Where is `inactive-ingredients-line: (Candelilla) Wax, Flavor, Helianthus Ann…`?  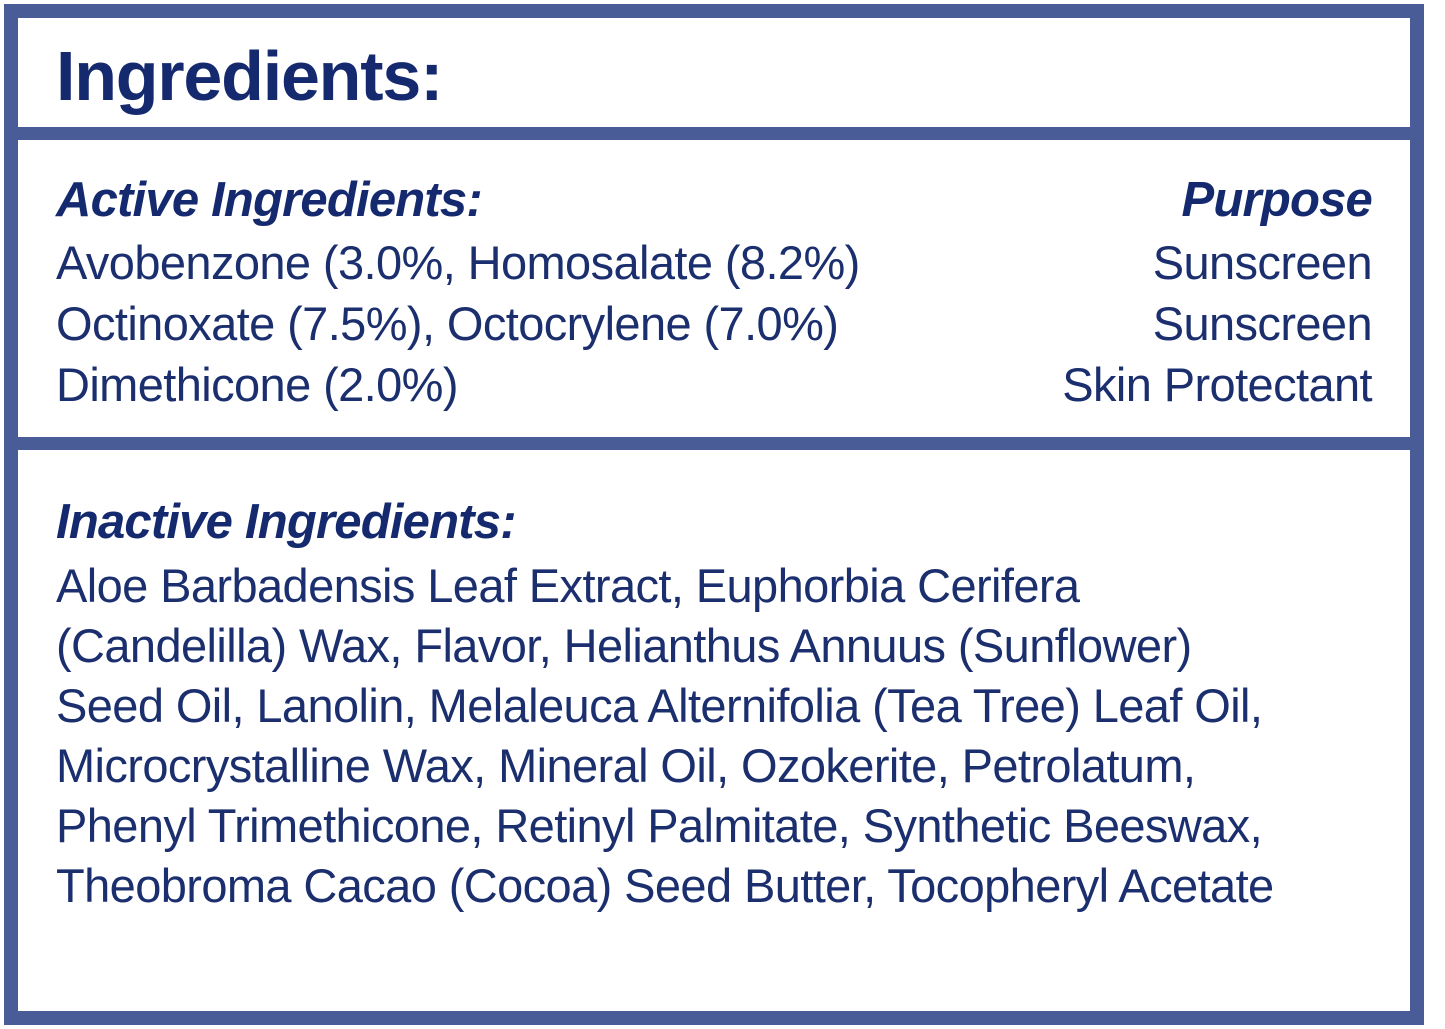 inactive-ingredients-line: (Candelilla) Wax, Flavor, Helianthus Ann… is located at coordinates (624, 645).